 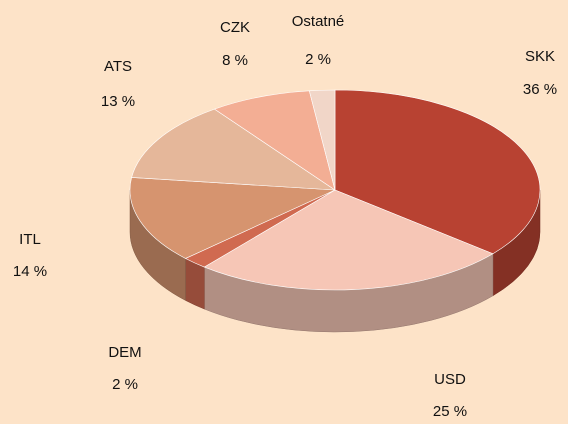 What do you see at coordinates (235, 60) in the screenshot?
I see `value-label: 8 %` at bounding box center [235, 60].